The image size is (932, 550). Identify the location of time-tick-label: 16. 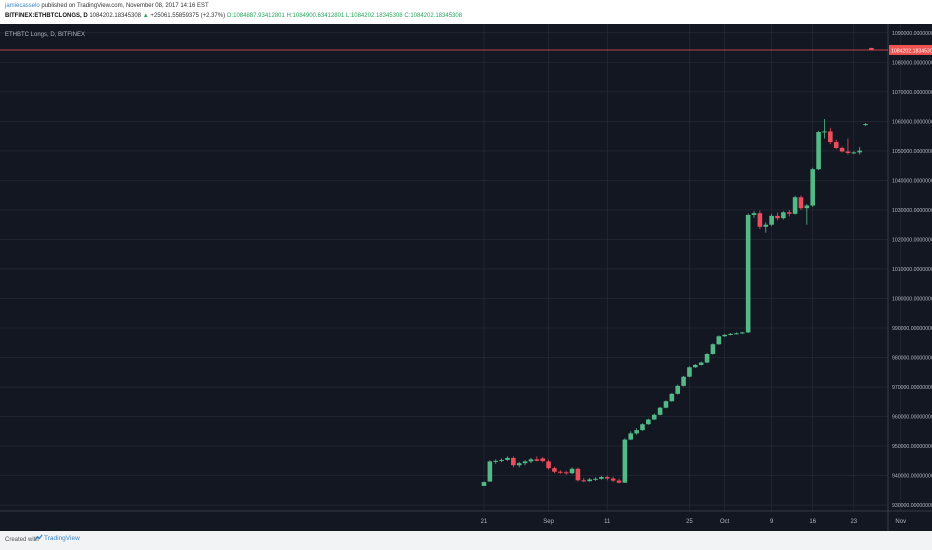
(812, 522).